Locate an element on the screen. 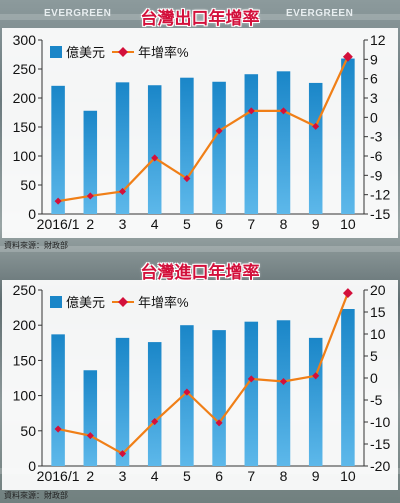 The width and height of the screenshot is (400, 503). chart-2-title: 台灣進口年增率 is located at coordinates (200, 273).